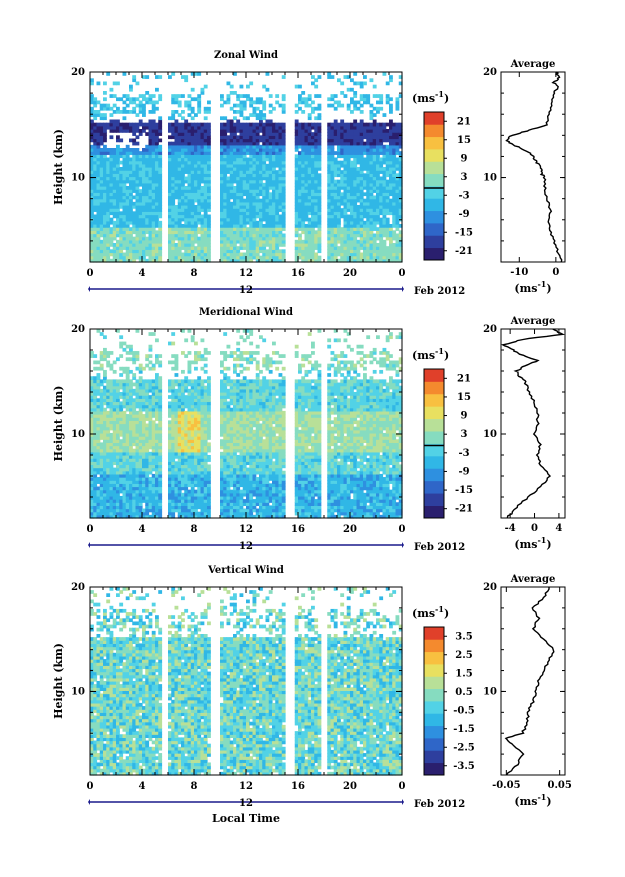 The height and width of the screenshot is (877, 625). I want to click on date-suffix: Feb 2012, so click(439, 291).